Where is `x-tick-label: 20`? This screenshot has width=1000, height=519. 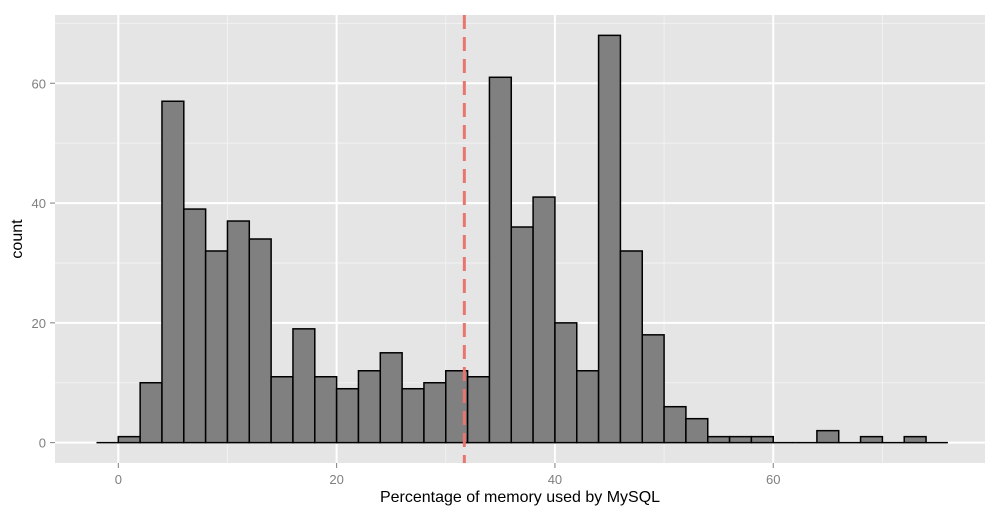 x-tick-label: 20 is located at coordinates (336, 479).